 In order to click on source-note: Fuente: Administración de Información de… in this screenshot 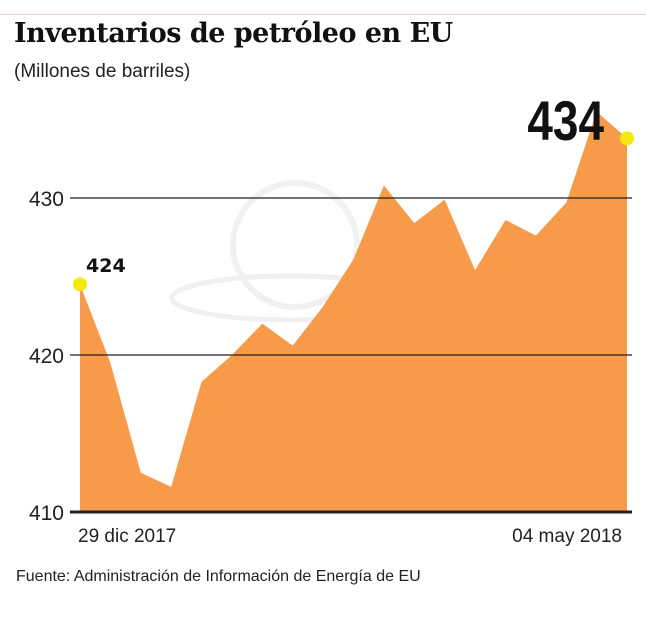, I will do `click(218, 576)`.